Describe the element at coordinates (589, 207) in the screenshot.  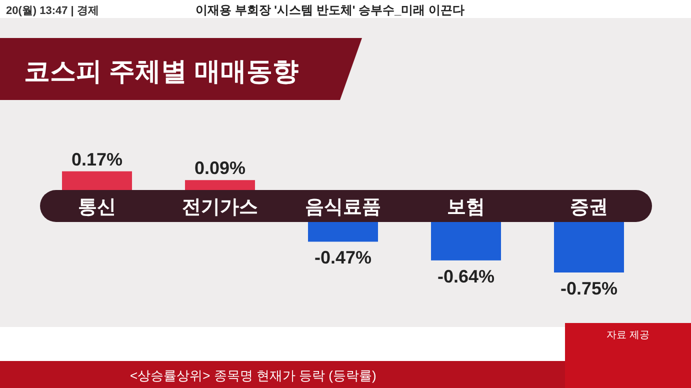
I see `x-tick-label: 증권` at that location.